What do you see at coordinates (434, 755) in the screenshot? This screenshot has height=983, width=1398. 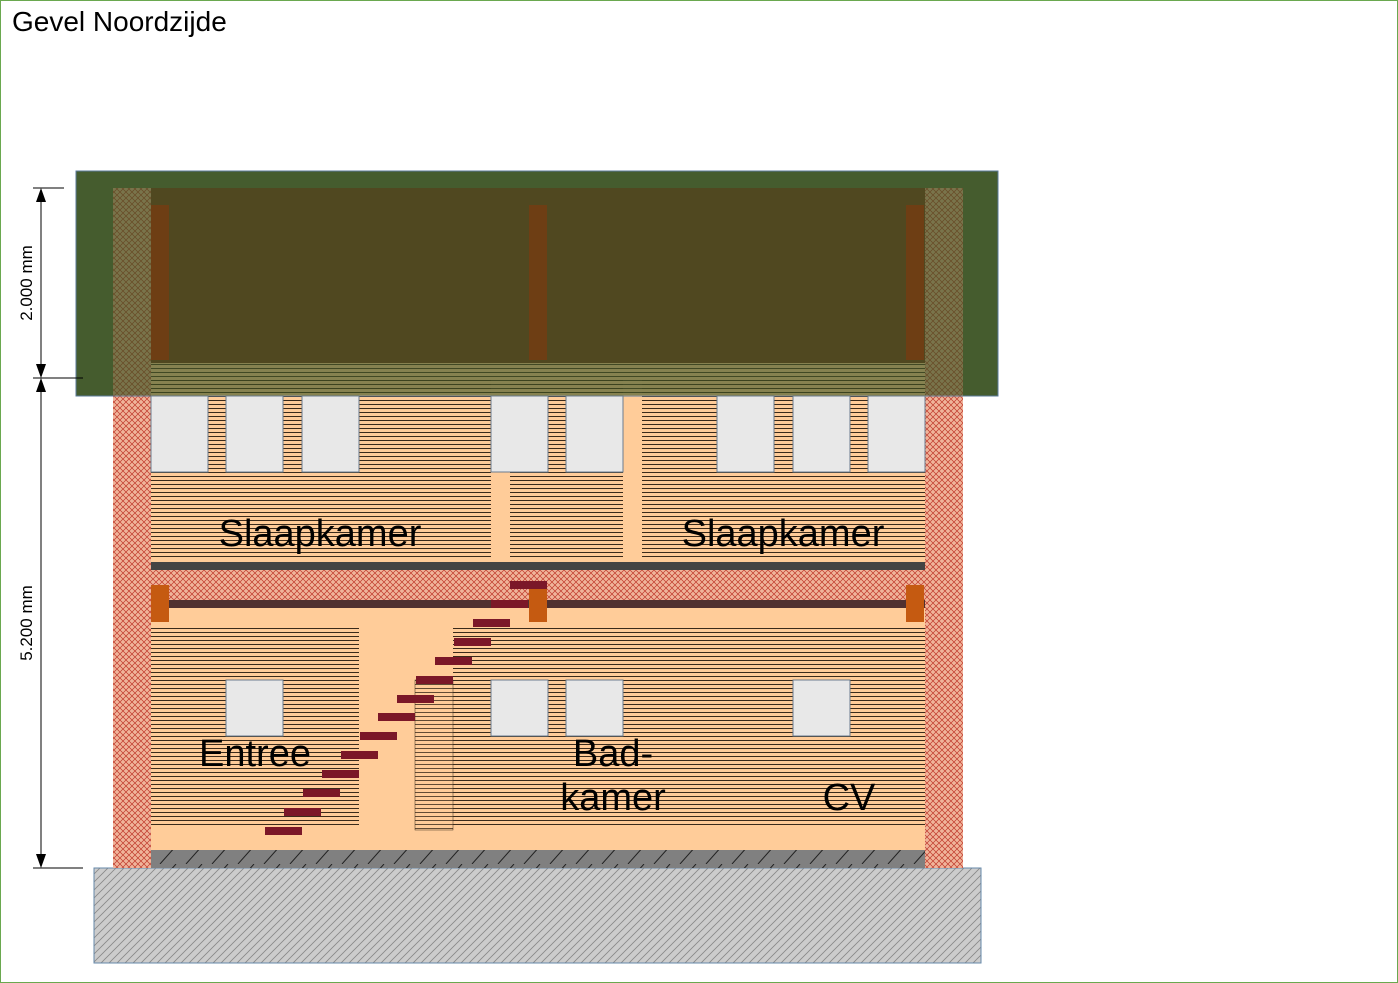 I see `stair-stringer` at bounding box center [434, 755].